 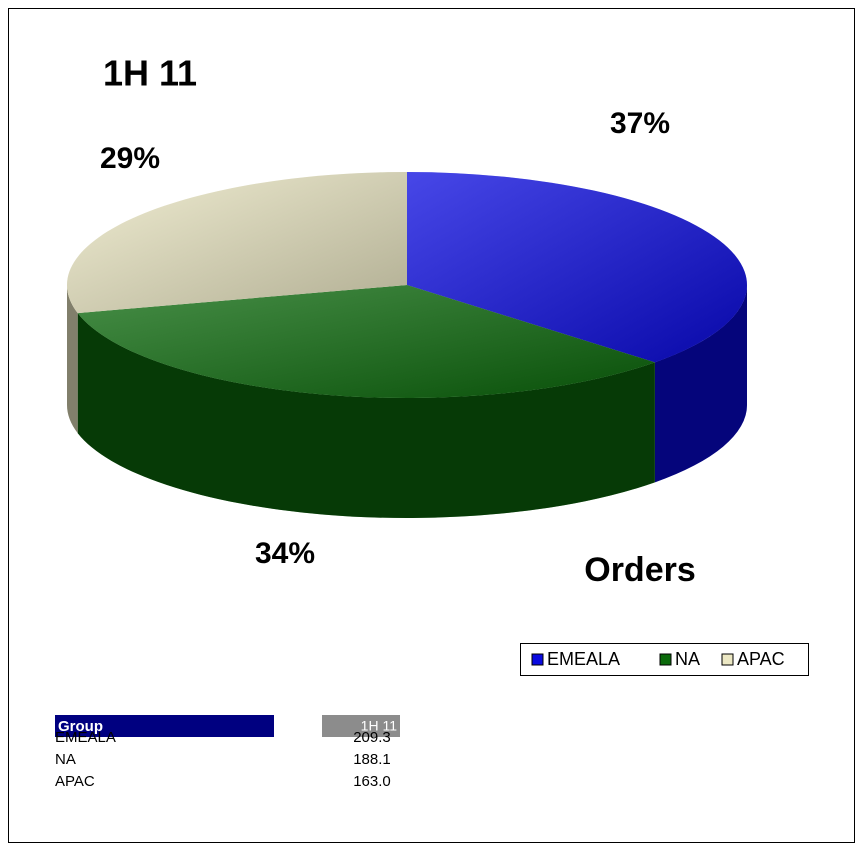 I want to click on legend-label: NA, so click(x=687, y=659).